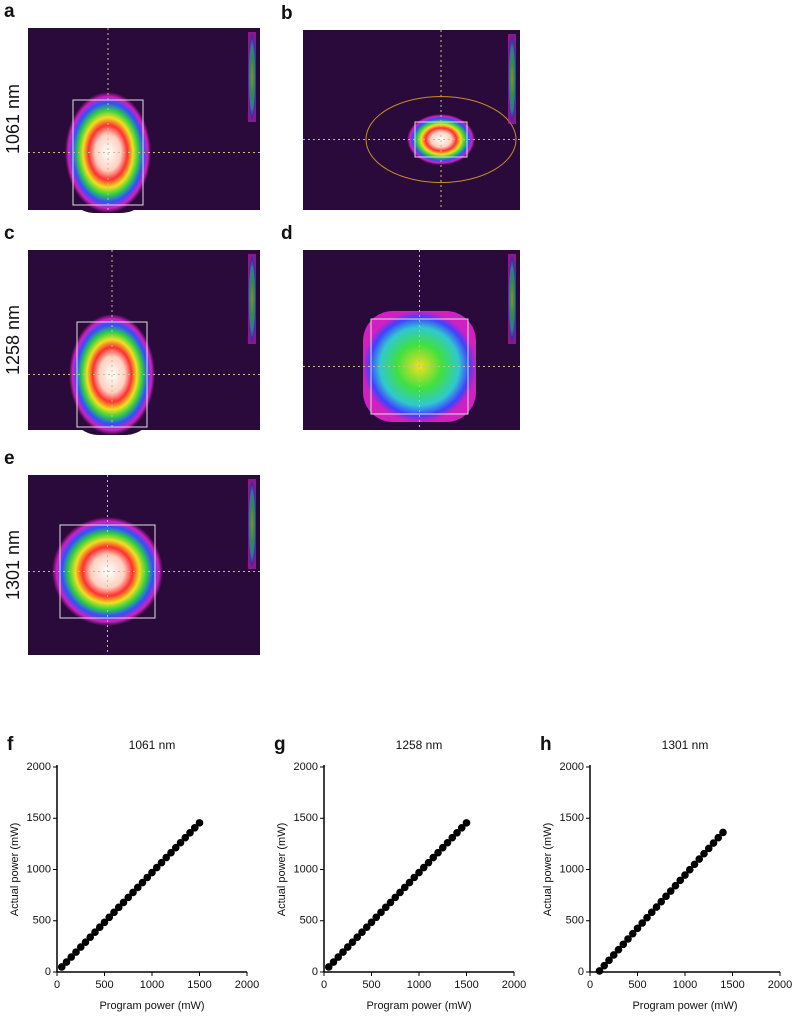  What do you see at coordinates (112, 374) in the screenshot?
I see `beam-spot` at bounding box center [112, 374].